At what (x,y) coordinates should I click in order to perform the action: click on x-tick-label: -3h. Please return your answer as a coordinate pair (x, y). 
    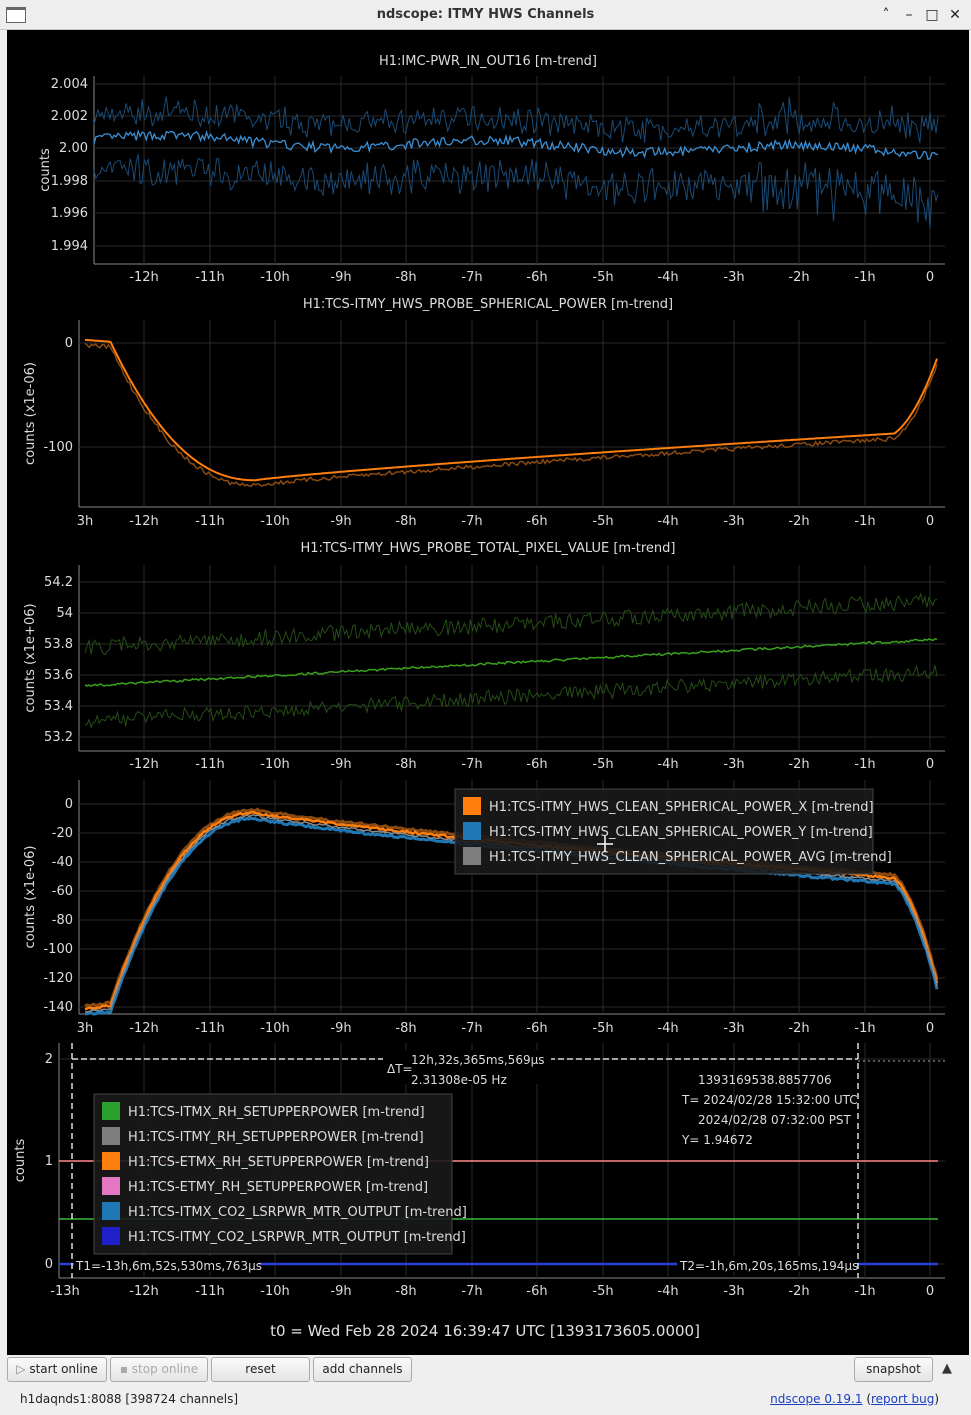
    Looking at the image, I should click on (733, 1291).